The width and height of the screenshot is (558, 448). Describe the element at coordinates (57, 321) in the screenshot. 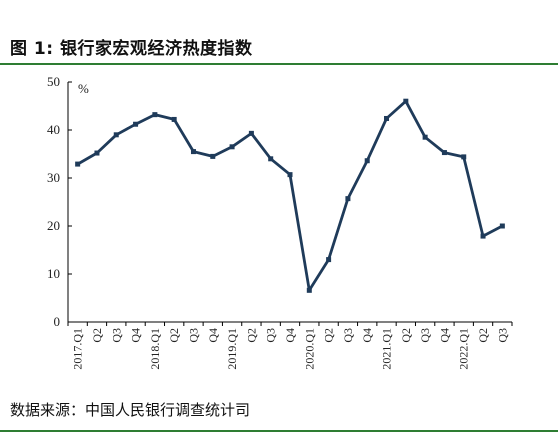

I see `y-tick-label: 0` at that location.